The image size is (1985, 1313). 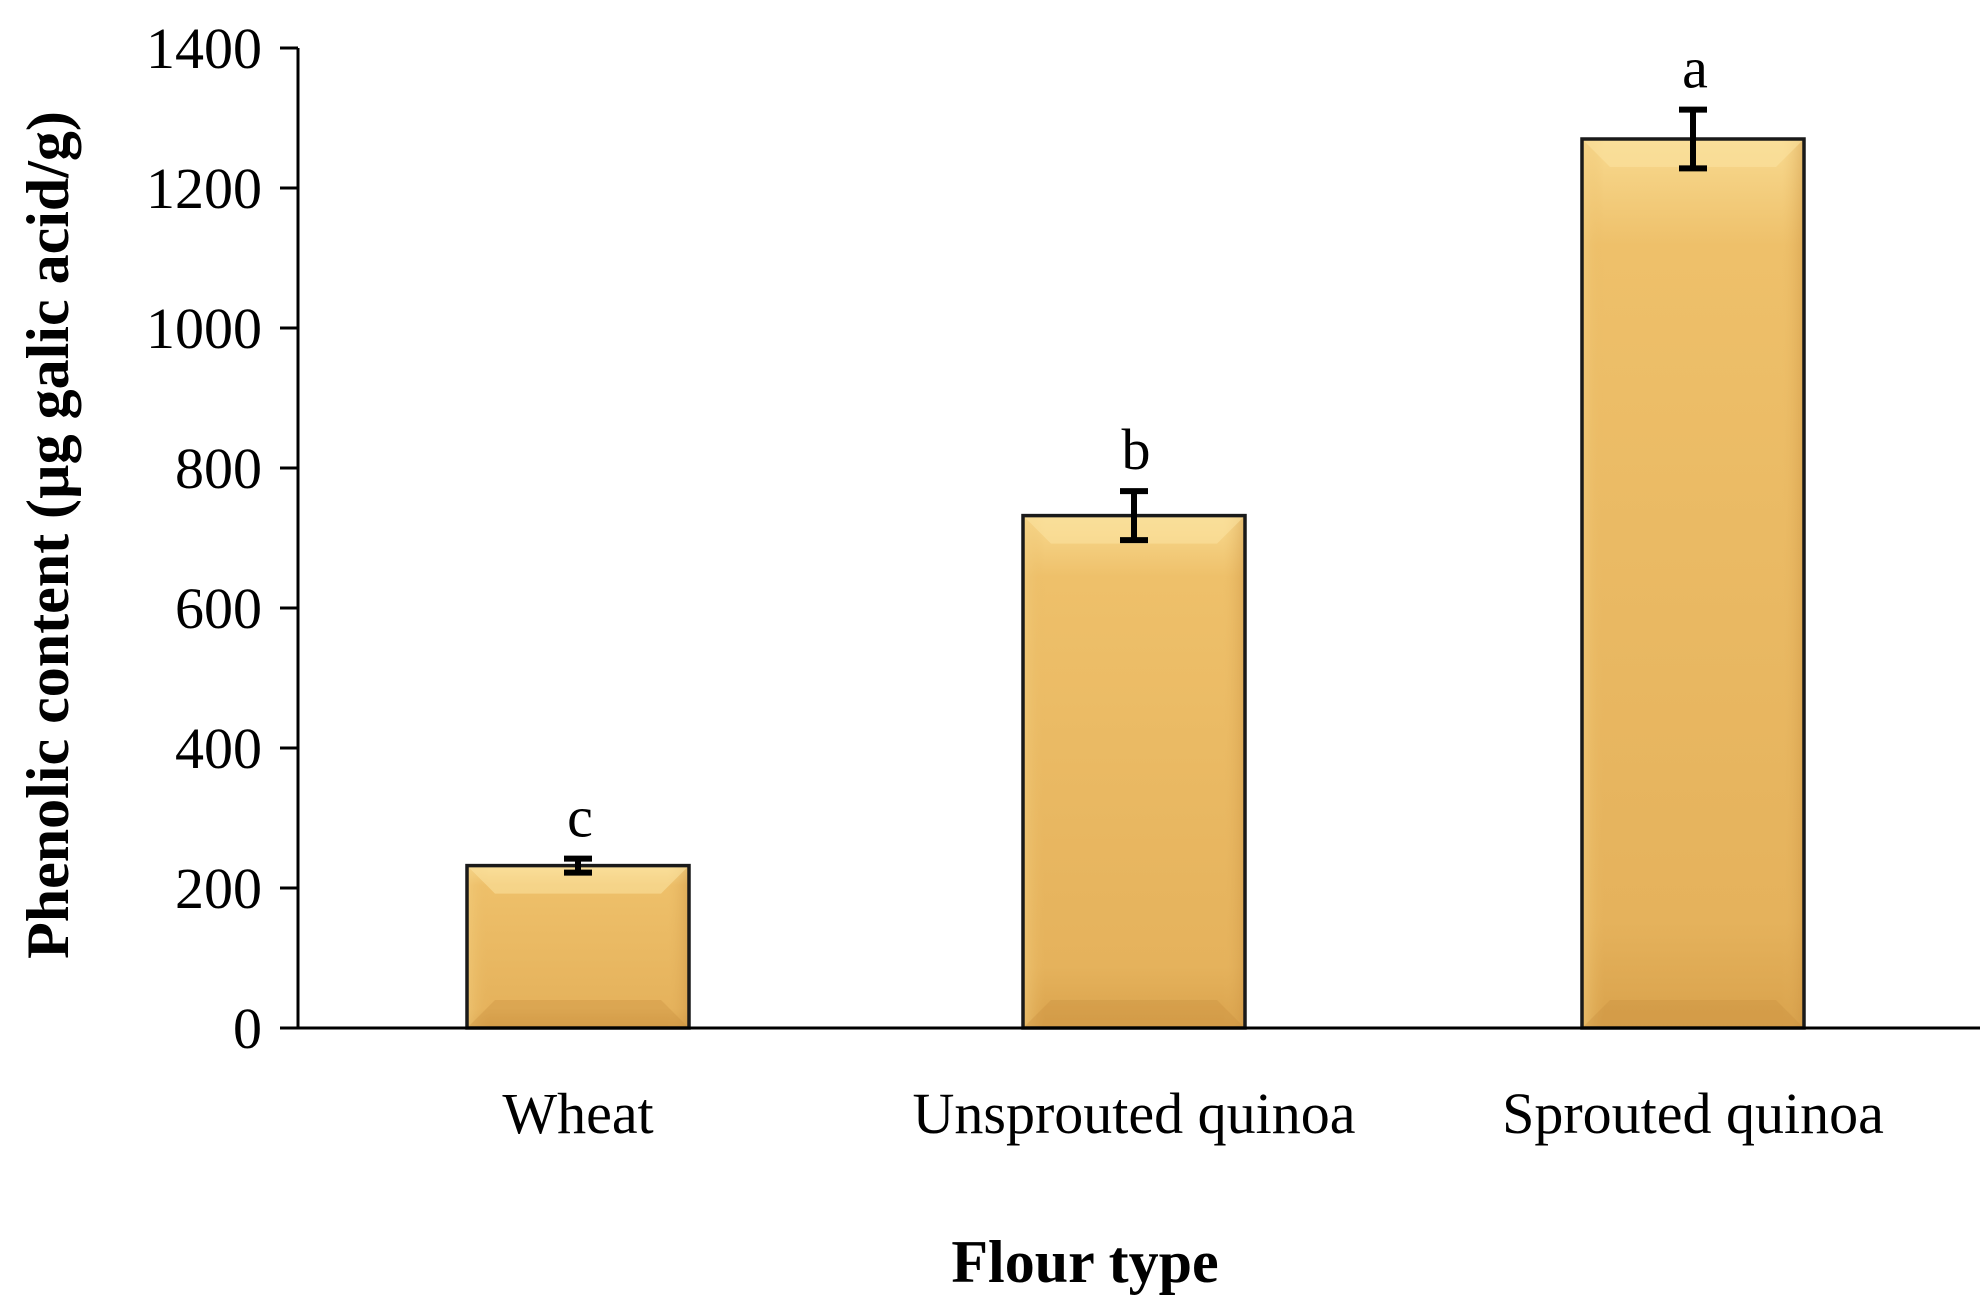 What do you see at coordinates (1134, 1113) in the screenshot?
I see `x-category-label: Unsprouted quinoa` at bounding box center [1134, 1113].